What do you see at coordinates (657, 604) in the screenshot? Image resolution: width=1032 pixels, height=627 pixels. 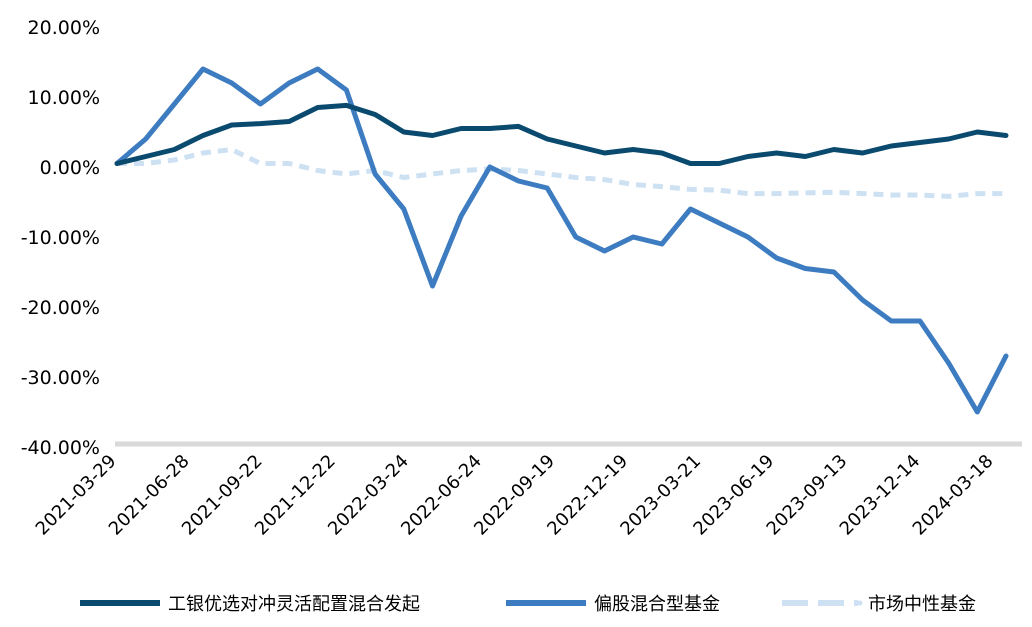 I see `legend-label: 偏股混合型基金` at bounding box center [657, 604].